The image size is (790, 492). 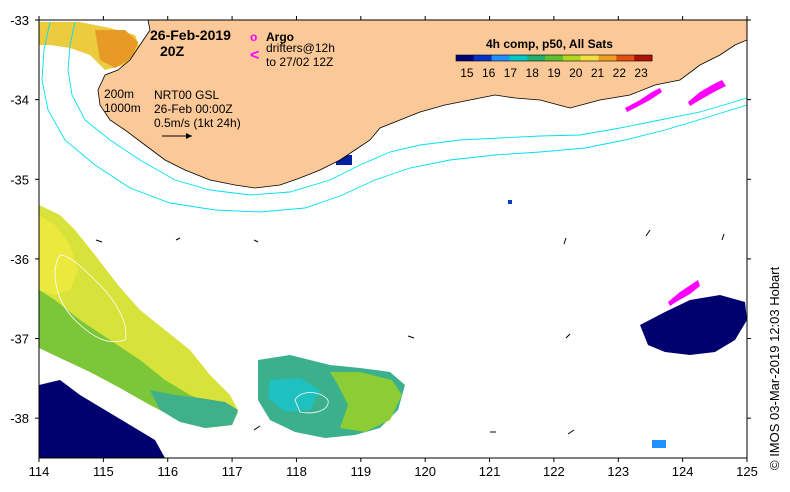 What do you see at coordinates (576, 73) in the screenshot?
I see `colorbar-tick-label: 20` at bounding box center [576, 73].